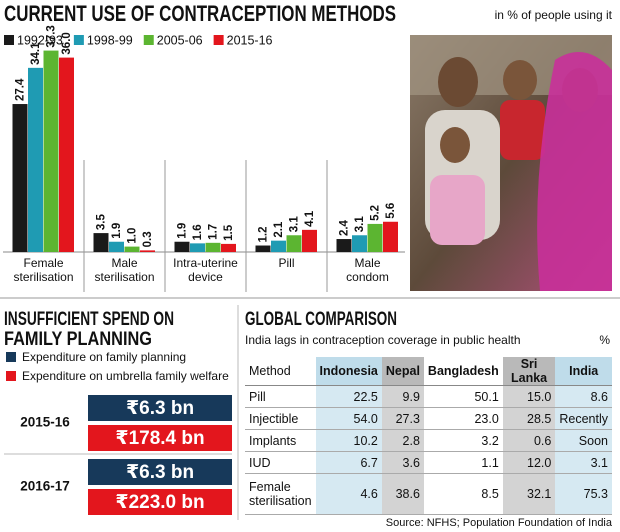 This screenshot has height=532, width=620. Describe the element at coordinates (402, 462) in the screenshot. I see `table-cell: 3.6` at that location.